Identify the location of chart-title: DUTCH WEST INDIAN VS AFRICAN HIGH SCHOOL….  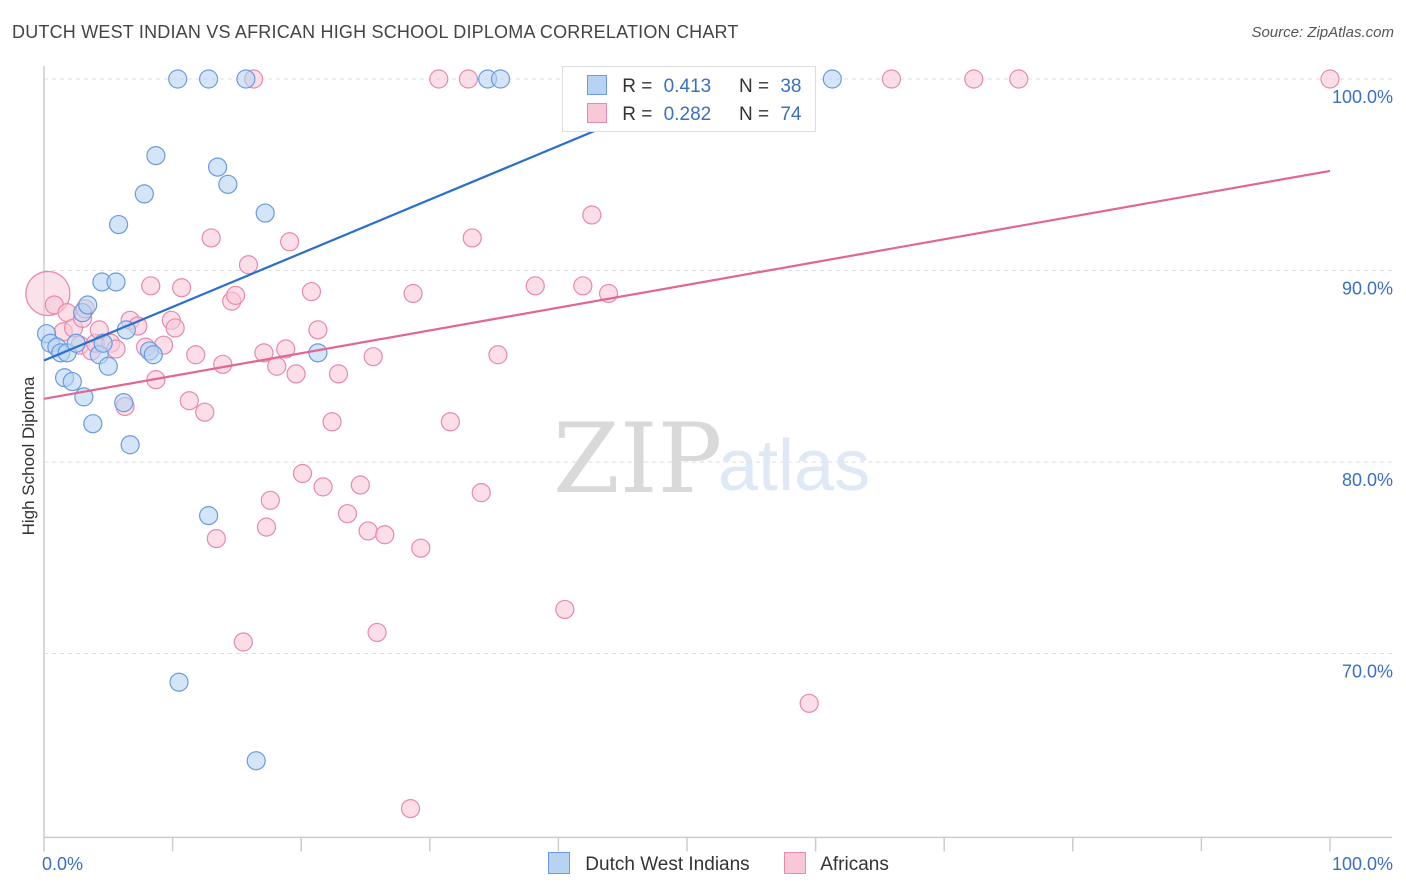
(375, 32).